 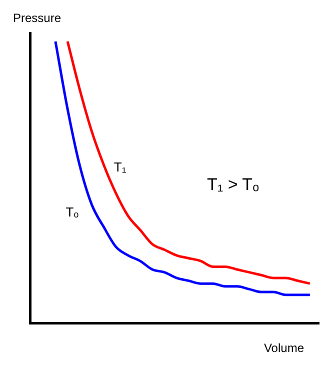 I want to click on y-axis-title: Pressure, so click(x=37, y=18).